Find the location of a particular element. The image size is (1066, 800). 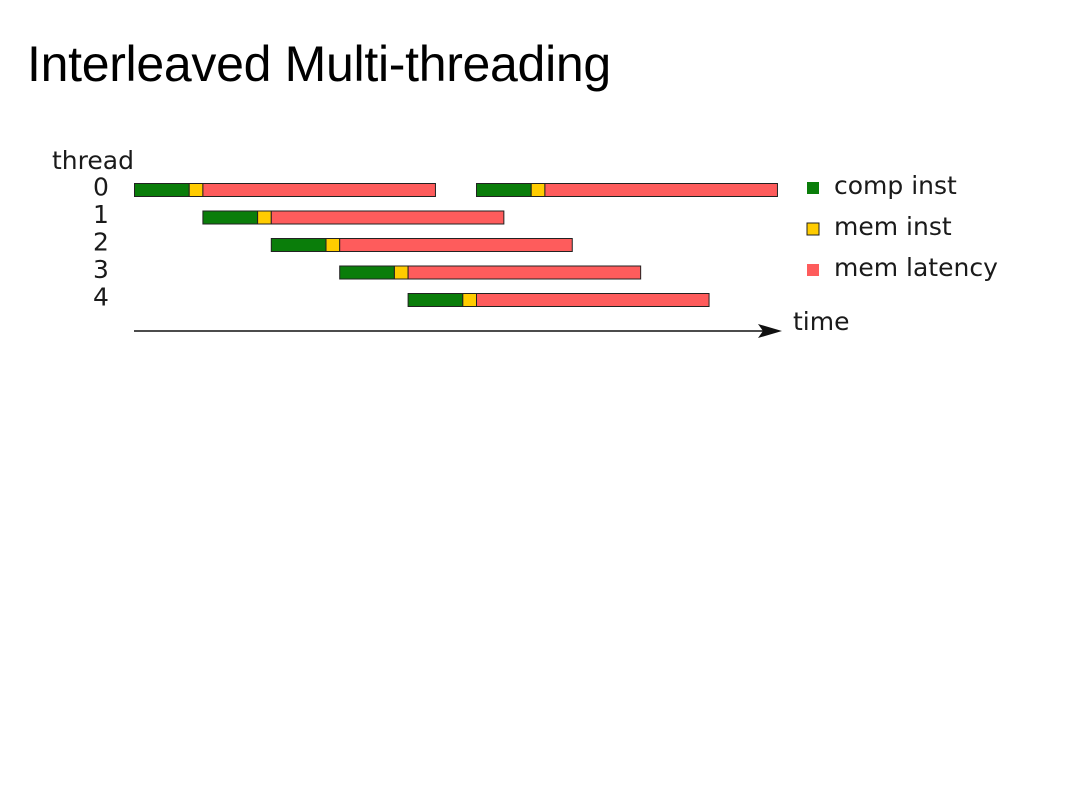

thread-label-0: 0 is located at coordinates (101, 187).